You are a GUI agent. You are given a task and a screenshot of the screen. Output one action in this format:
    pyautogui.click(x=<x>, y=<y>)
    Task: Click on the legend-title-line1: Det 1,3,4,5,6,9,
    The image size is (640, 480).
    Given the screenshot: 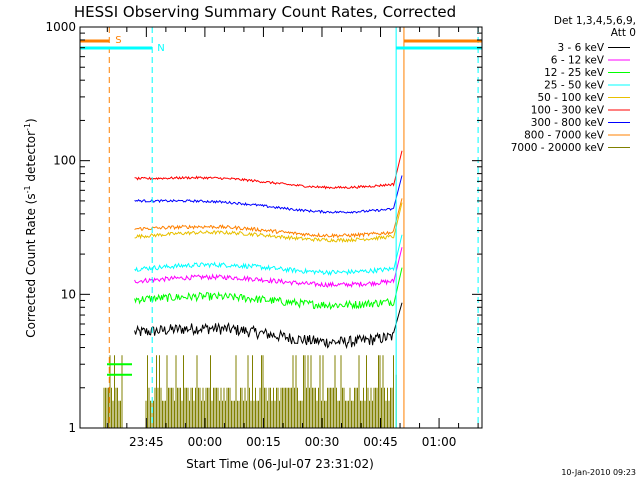 What is the action you would take?
    pyautogui.click(x=595, y=21)
    